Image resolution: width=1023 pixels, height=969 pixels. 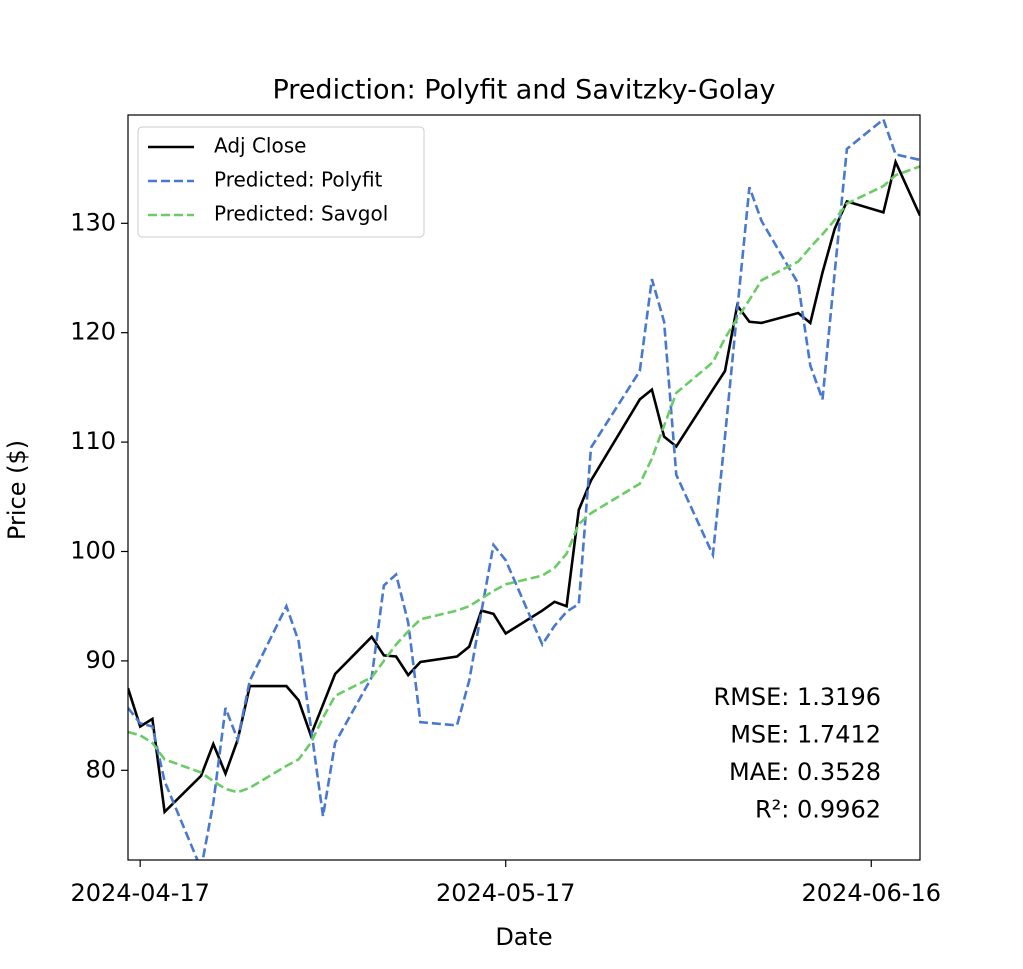 What do you see at coordinates (139, 893) in the screenshot?
I see `x-tick-label: 2024-04-17` at bounding box center [139, 893].